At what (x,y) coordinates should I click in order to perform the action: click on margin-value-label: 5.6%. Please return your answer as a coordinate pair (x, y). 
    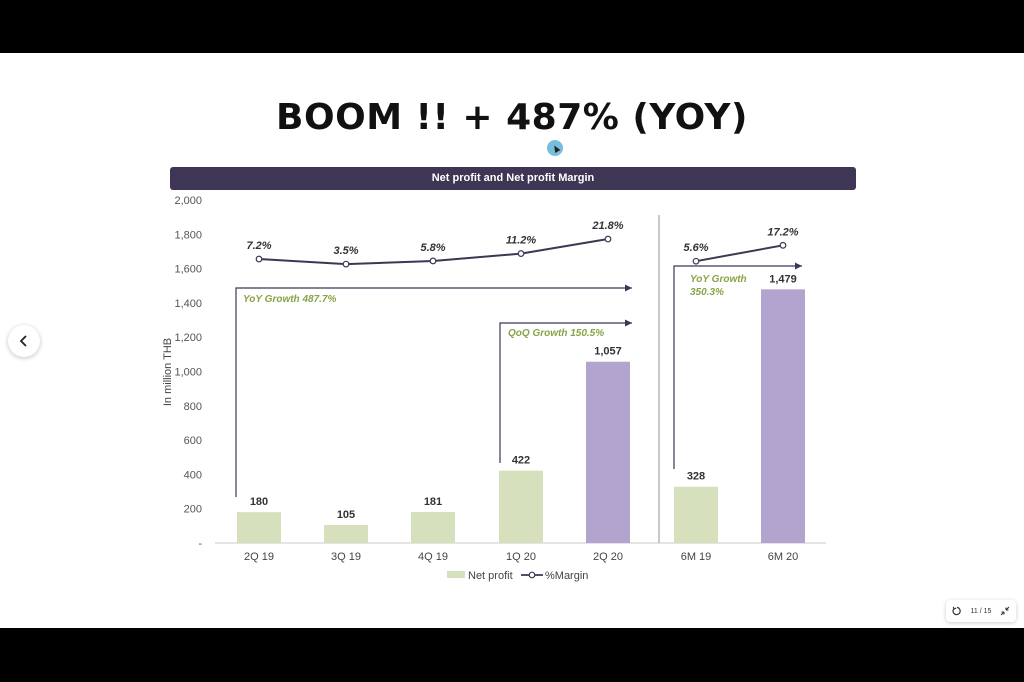
    Looking at the image, I should click on (695, 248).